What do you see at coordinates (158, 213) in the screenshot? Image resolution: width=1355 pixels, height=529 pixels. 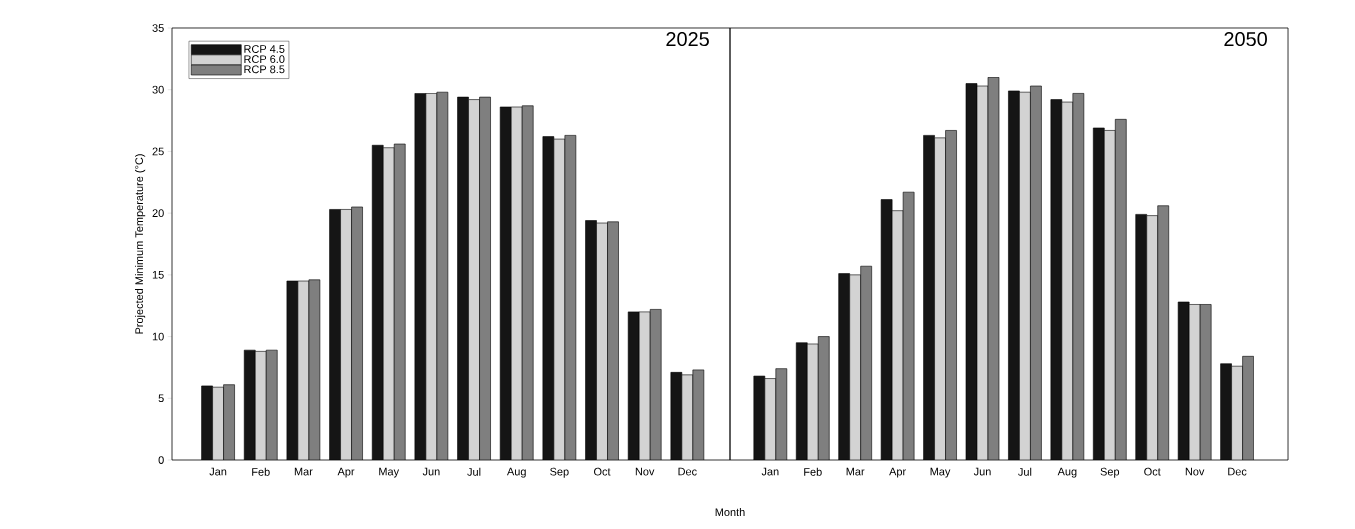 I see `y-tick-label: 20` at bounding box center [158, 213].